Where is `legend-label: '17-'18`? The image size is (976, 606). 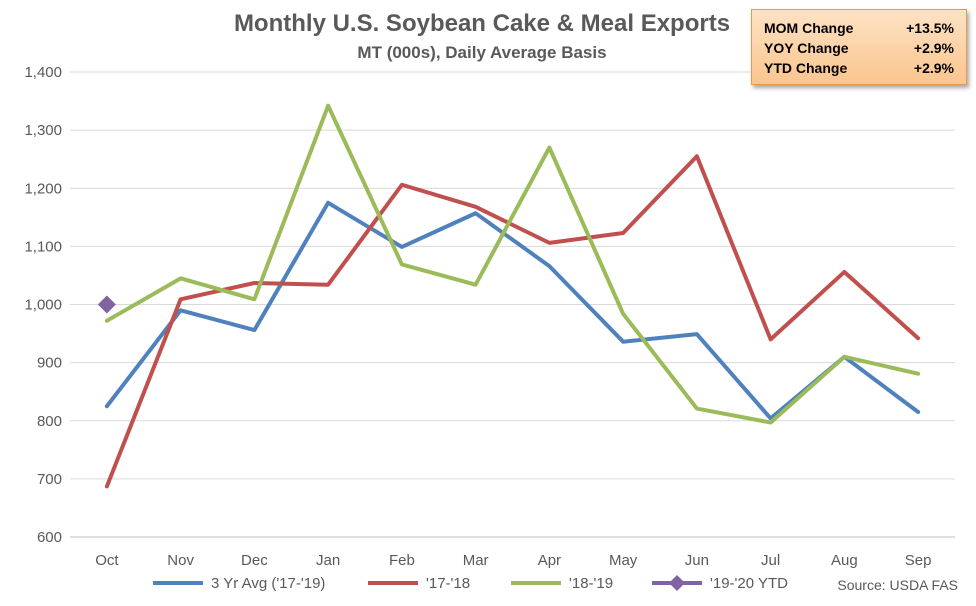 legend-label: '17-'18 is located at coordinates (448, 583).